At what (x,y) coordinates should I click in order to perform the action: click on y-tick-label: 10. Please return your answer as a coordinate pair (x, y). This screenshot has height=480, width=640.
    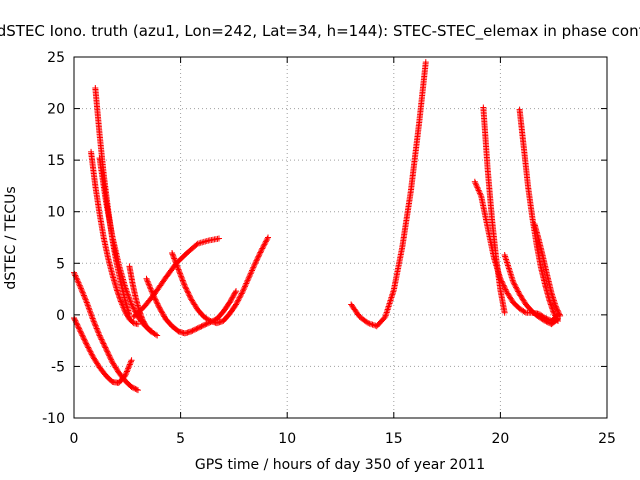
    Looking at the image, I should click on (56, 213).